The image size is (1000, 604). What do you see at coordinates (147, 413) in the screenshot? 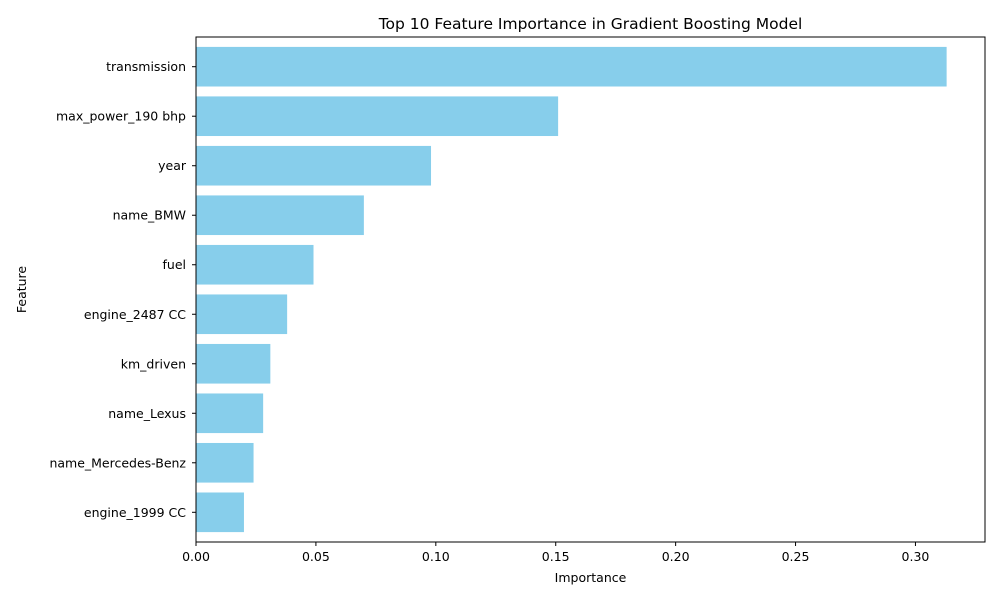
I see `y-tick-label: name_Lexus` at bounding box center [147, 413].